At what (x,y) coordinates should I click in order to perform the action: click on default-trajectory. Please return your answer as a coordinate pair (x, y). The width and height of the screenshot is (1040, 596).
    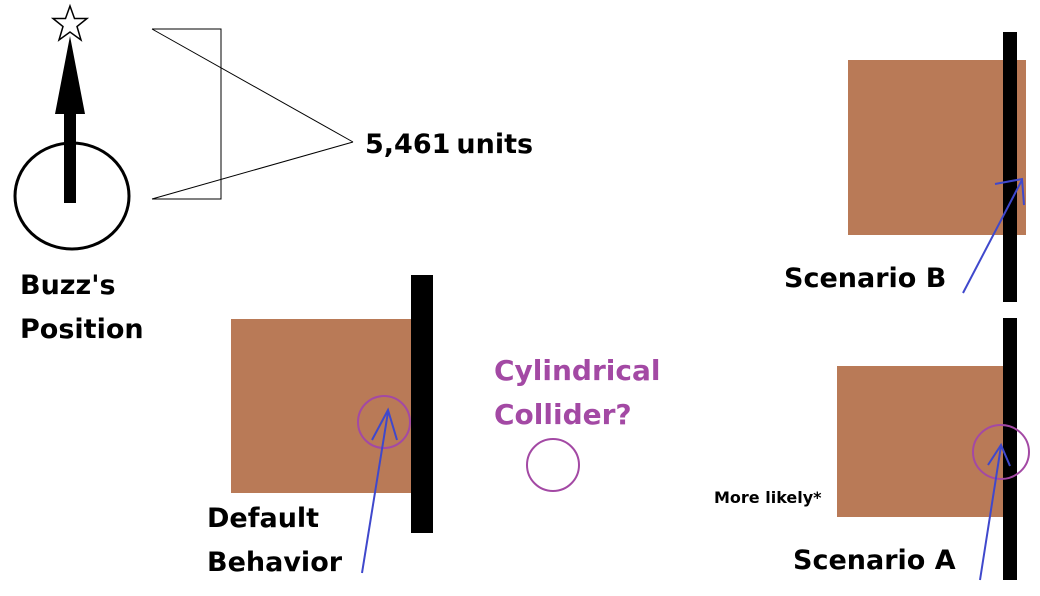
    Looking at the image, I should click on (375, 492).